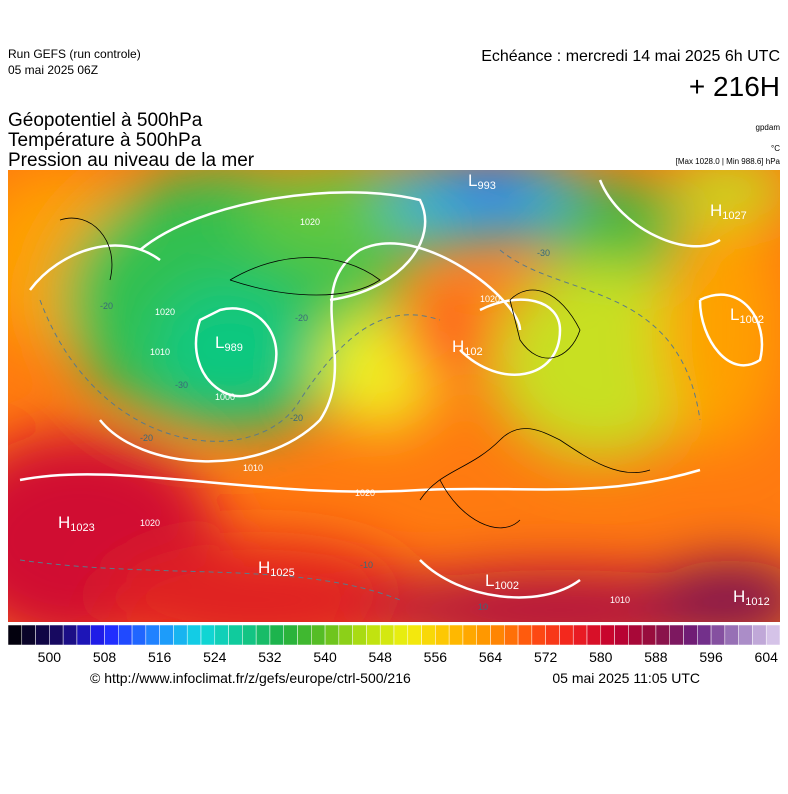 The image size is (788, 794). I want to click on center-value: 1027, so click(734, 216).